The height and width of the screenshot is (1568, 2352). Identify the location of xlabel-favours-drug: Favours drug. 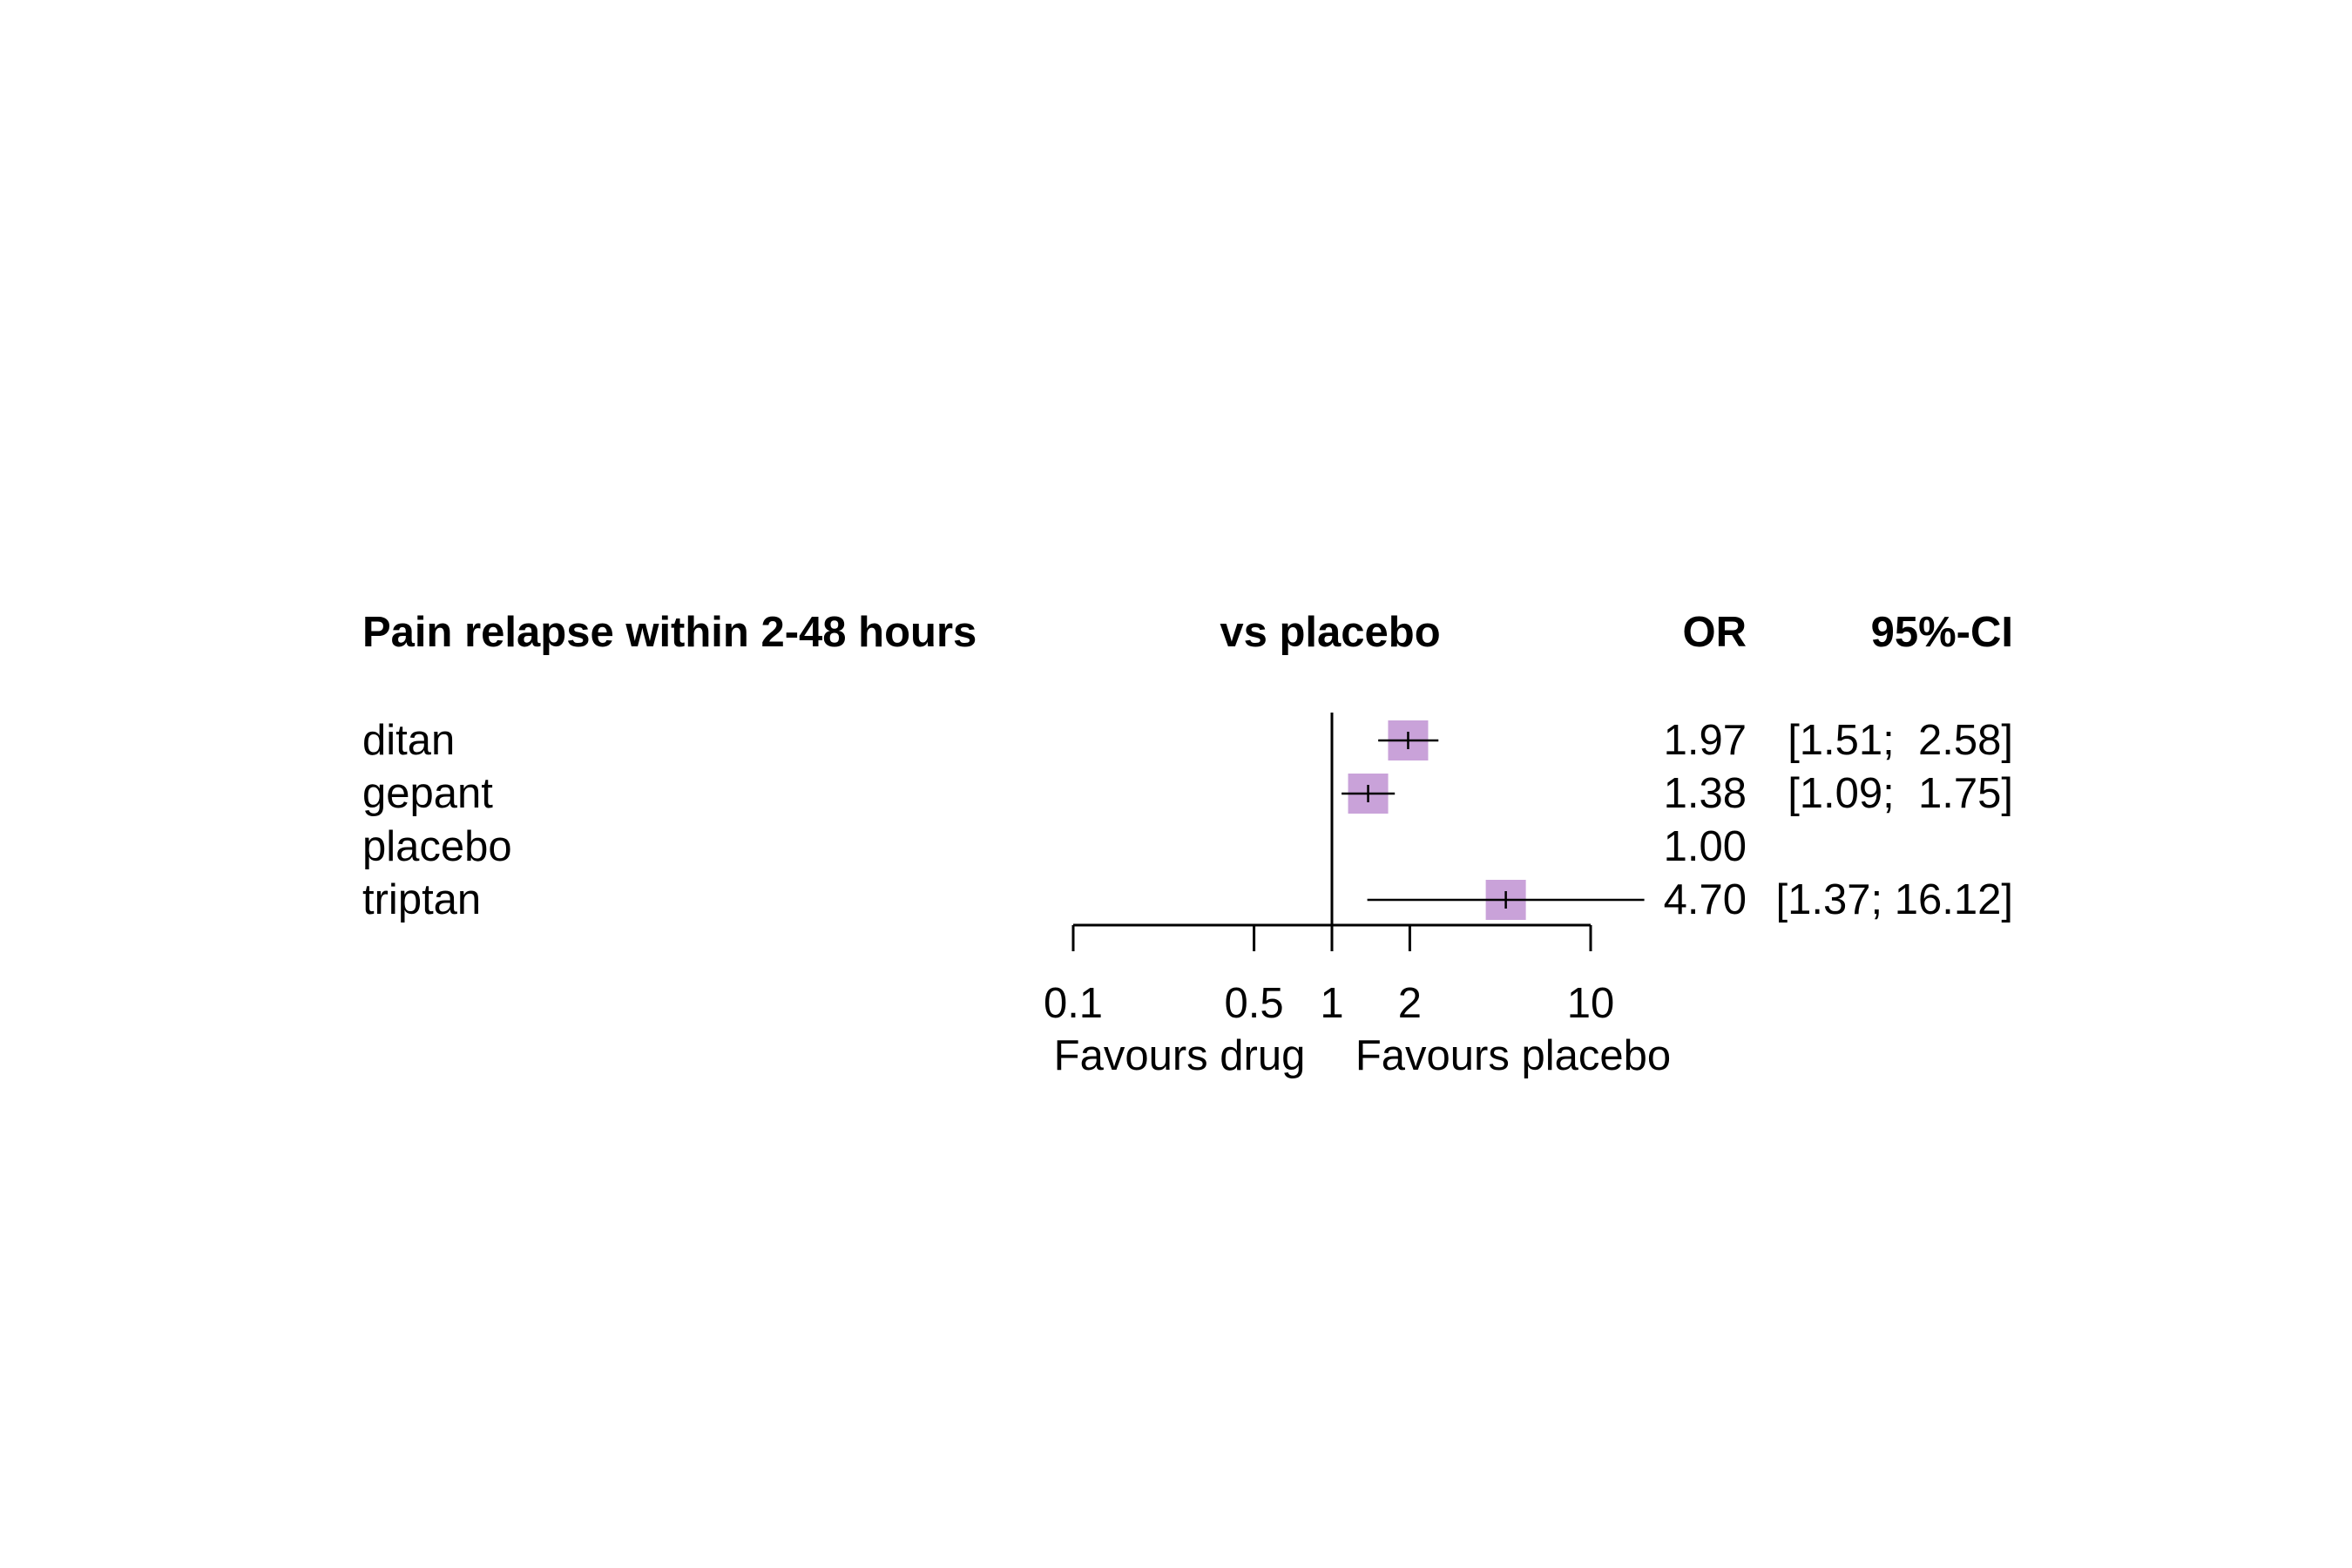
(1180, 1055).